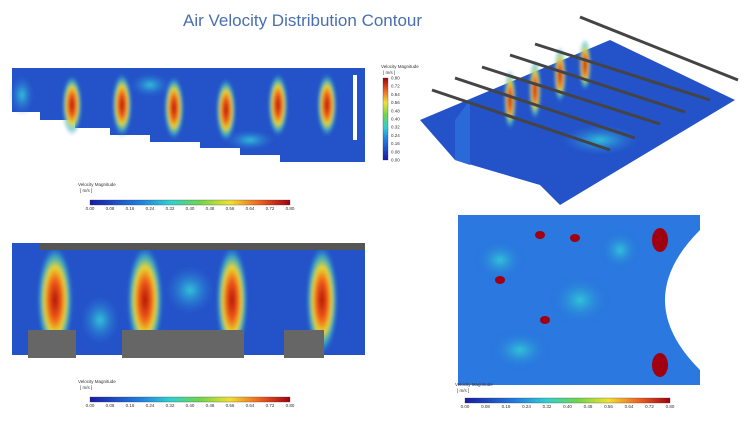  I want to click on contour-bottom-left, so click(188, 300).